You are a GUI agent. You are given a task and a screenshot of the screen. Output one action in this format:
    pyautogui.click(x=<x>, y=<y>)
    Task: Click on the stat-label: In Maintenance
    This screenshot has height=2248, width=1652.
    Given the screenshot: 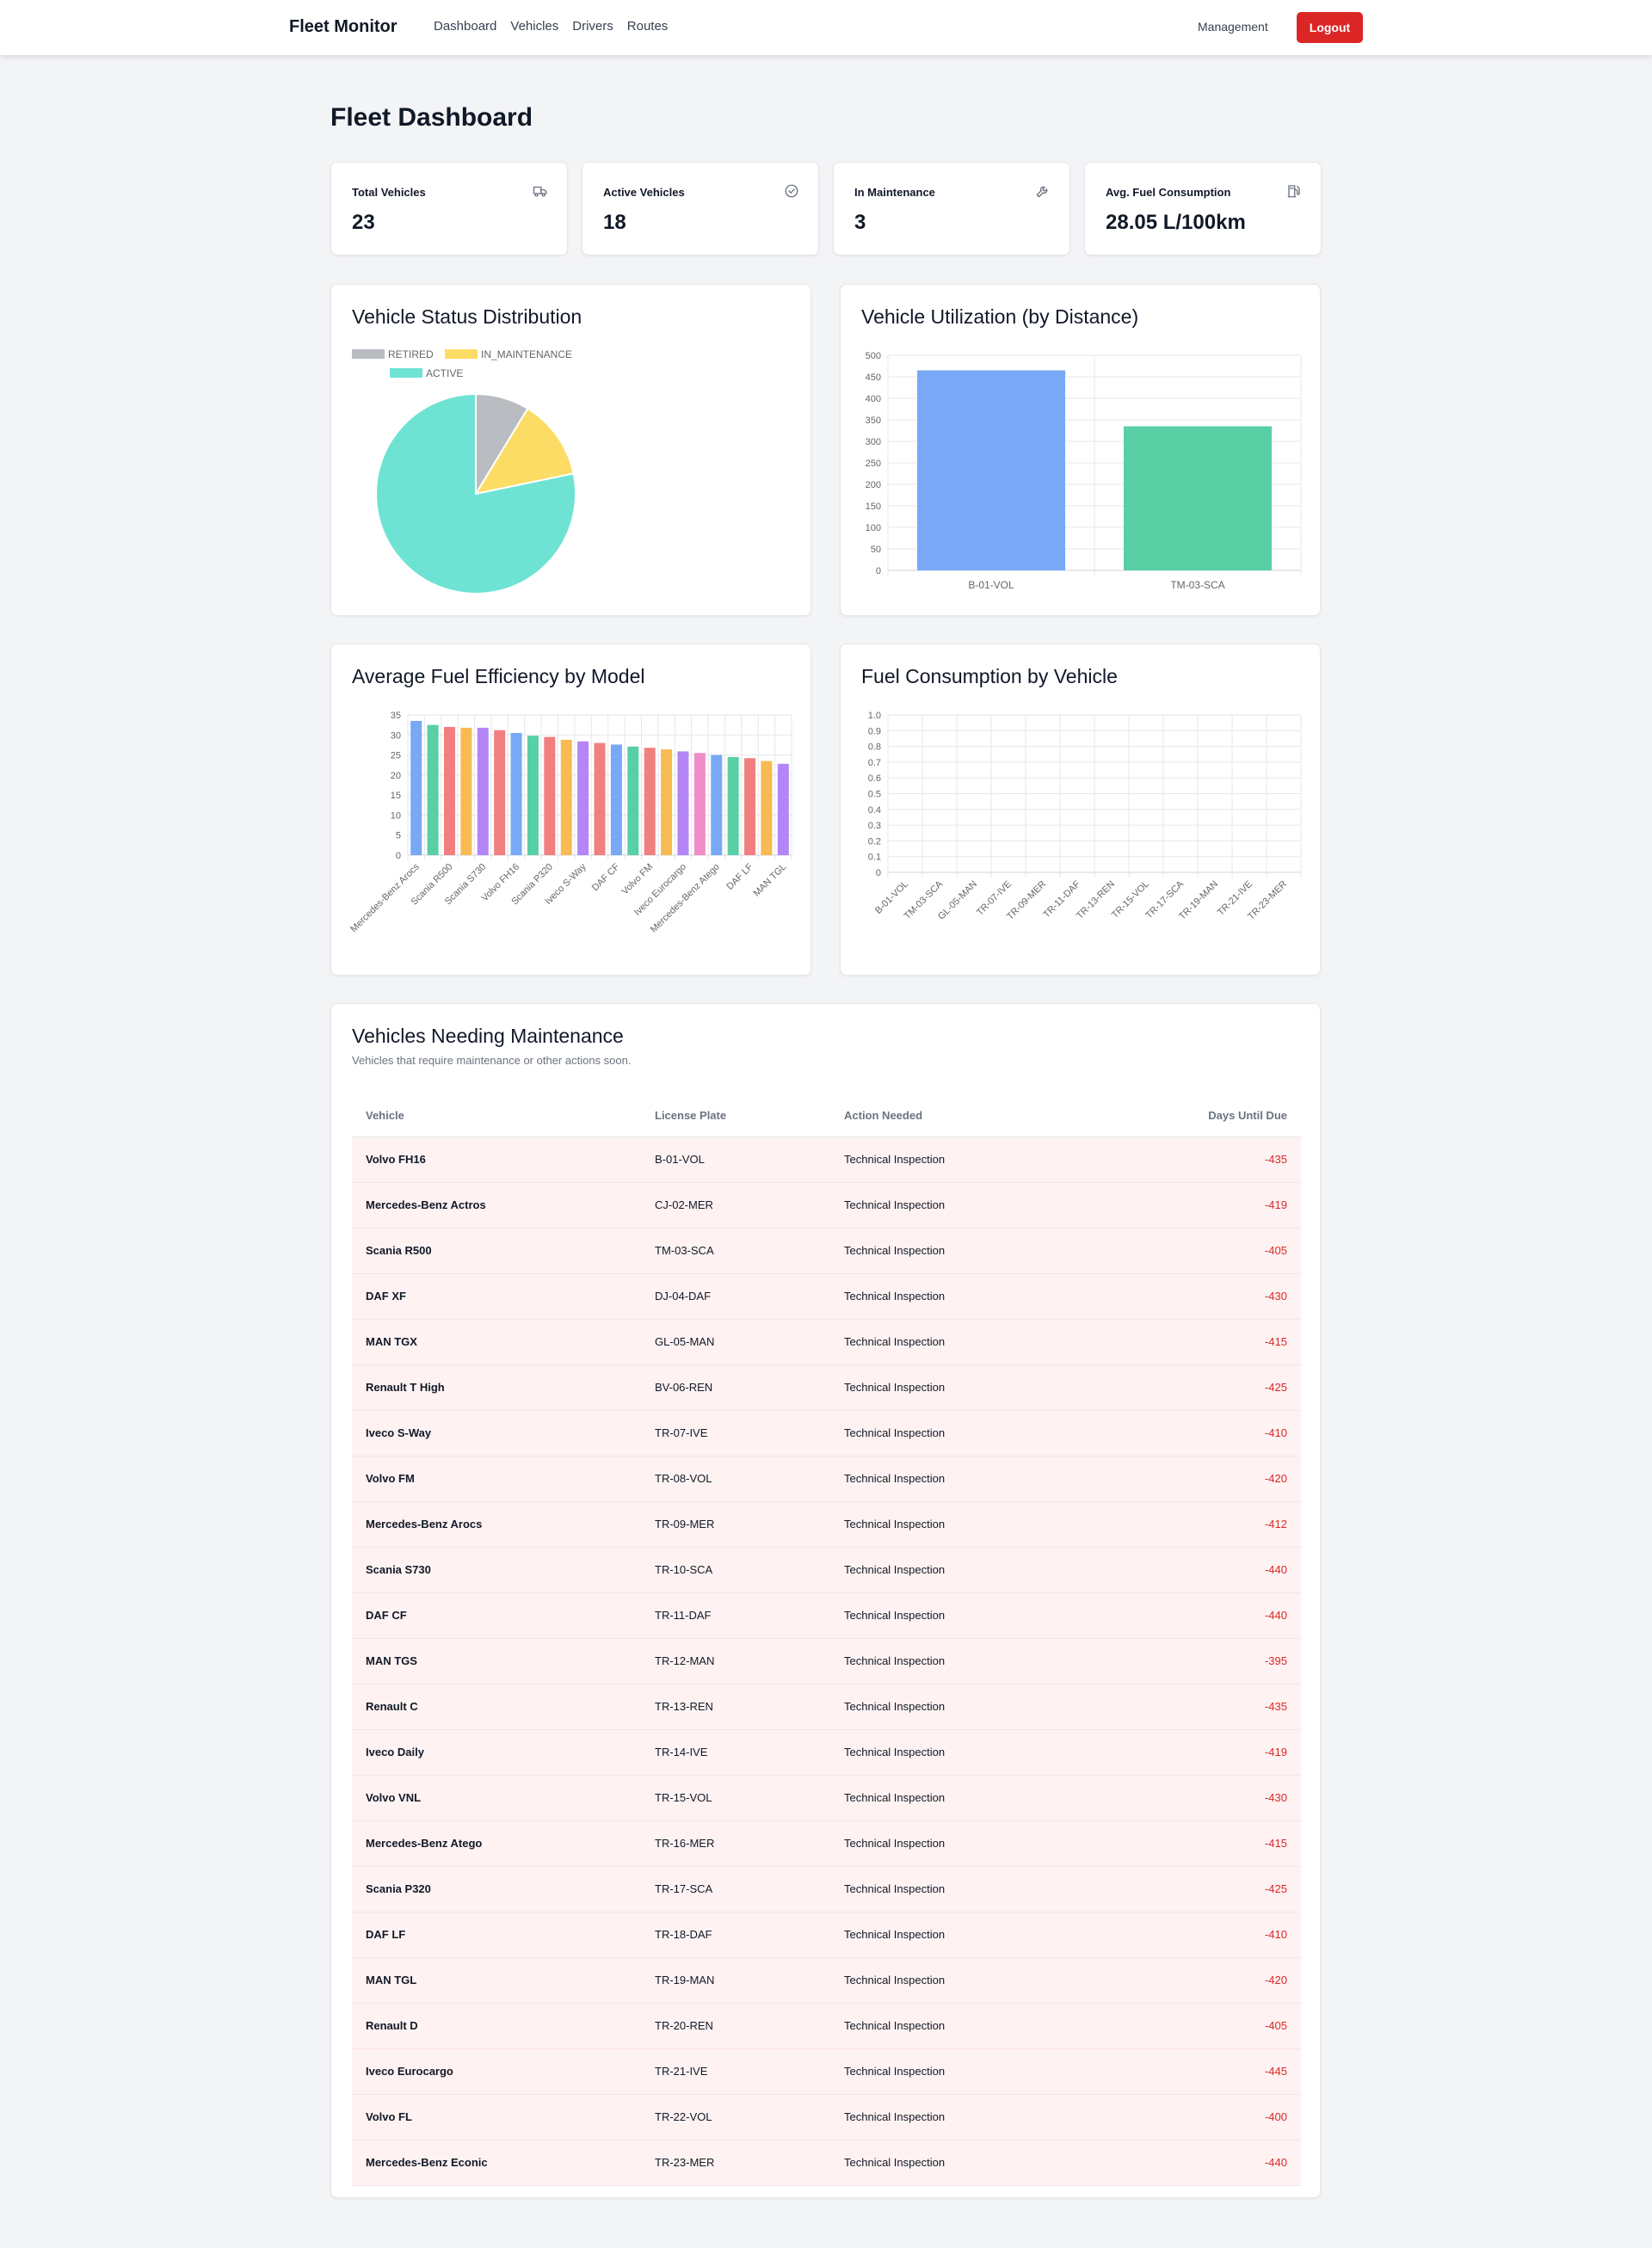 What is the action you would take?
    pyautogui.click(x=894, y=192)
    